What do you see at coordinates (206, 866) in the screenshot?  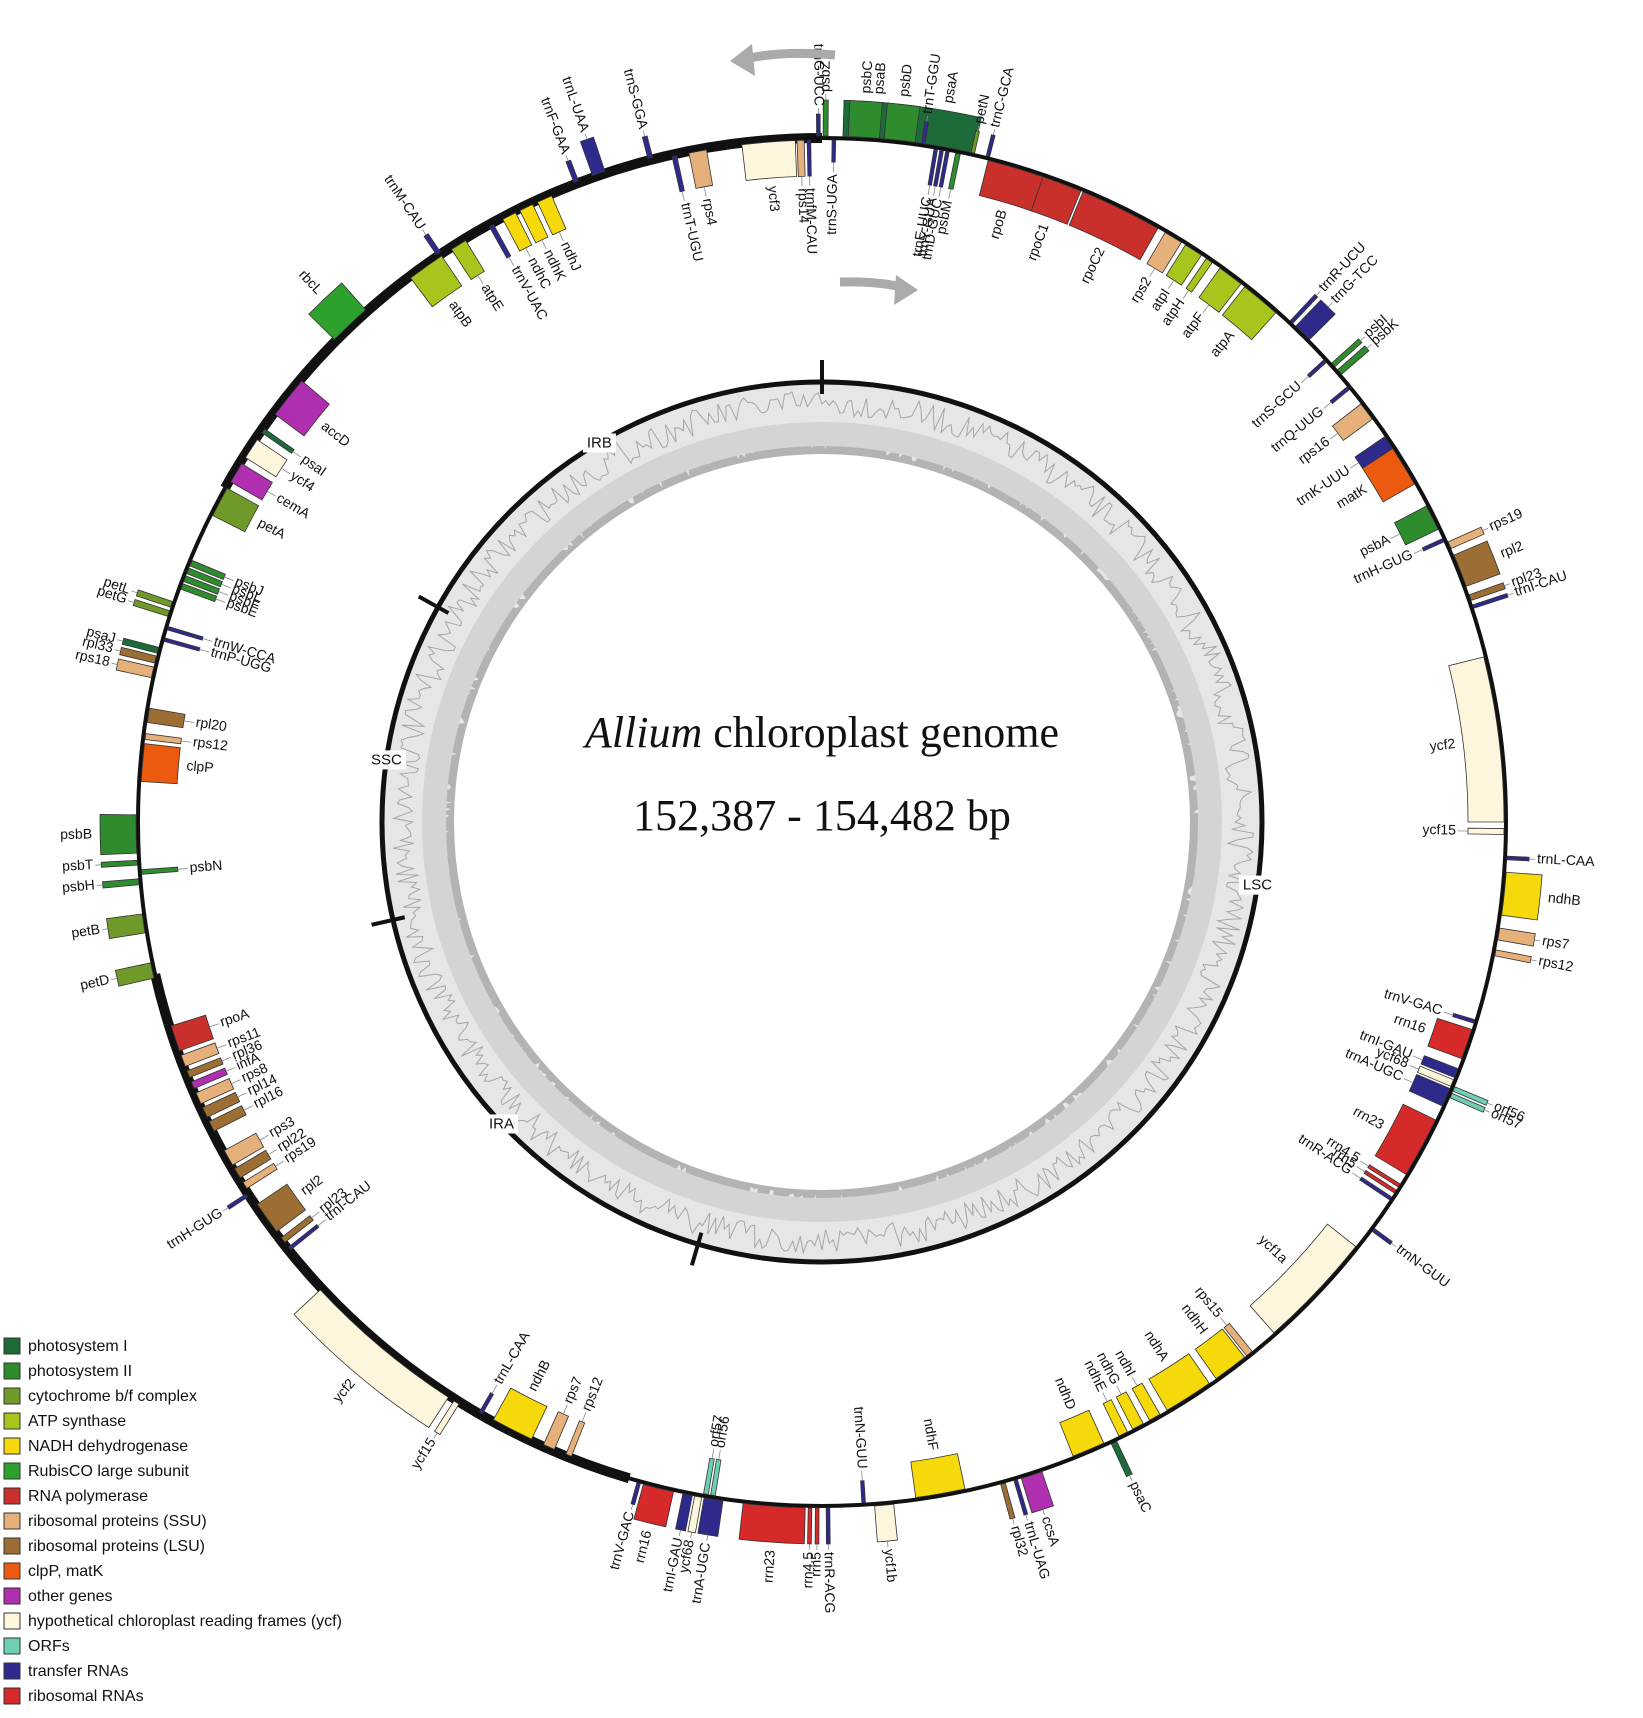 I see `gene-label: psbN` at bounding box center [206, 866].